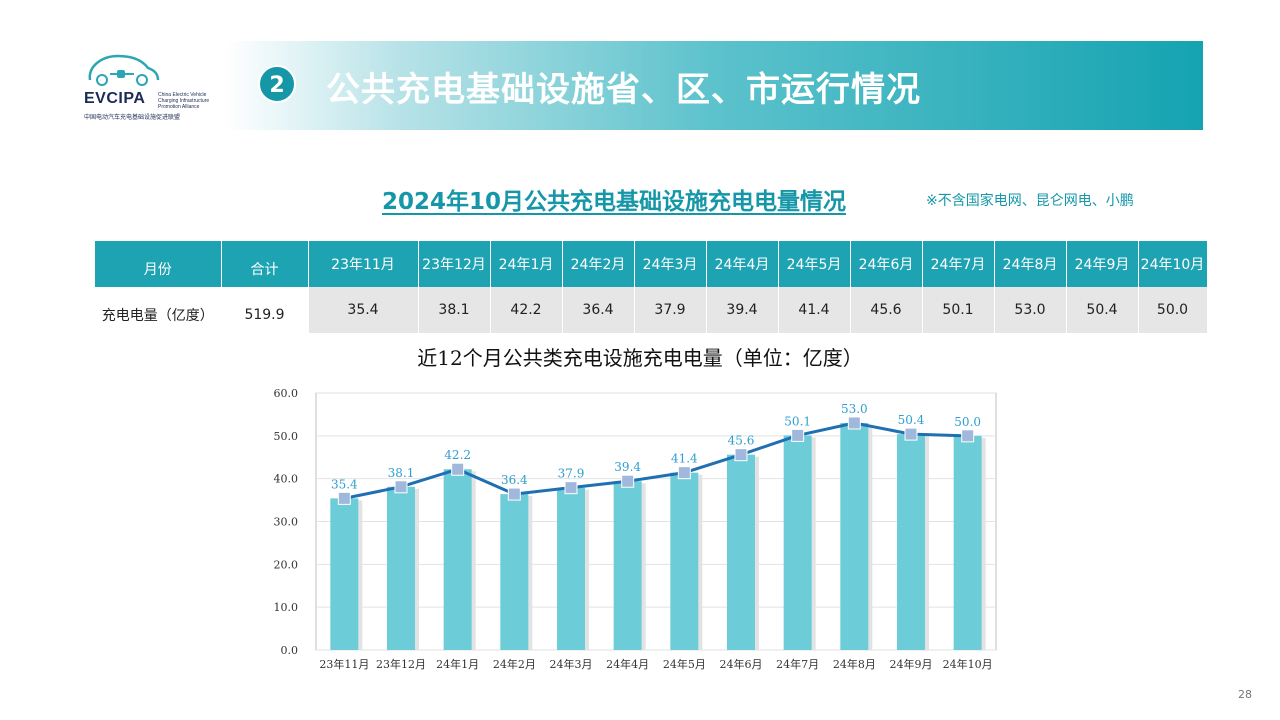 This screenshot has height=720, width=1280. What do you see at coordinates (514, 480) in the screenshot?
I see `data-label: 36.4` at bounding box center [514, 480].